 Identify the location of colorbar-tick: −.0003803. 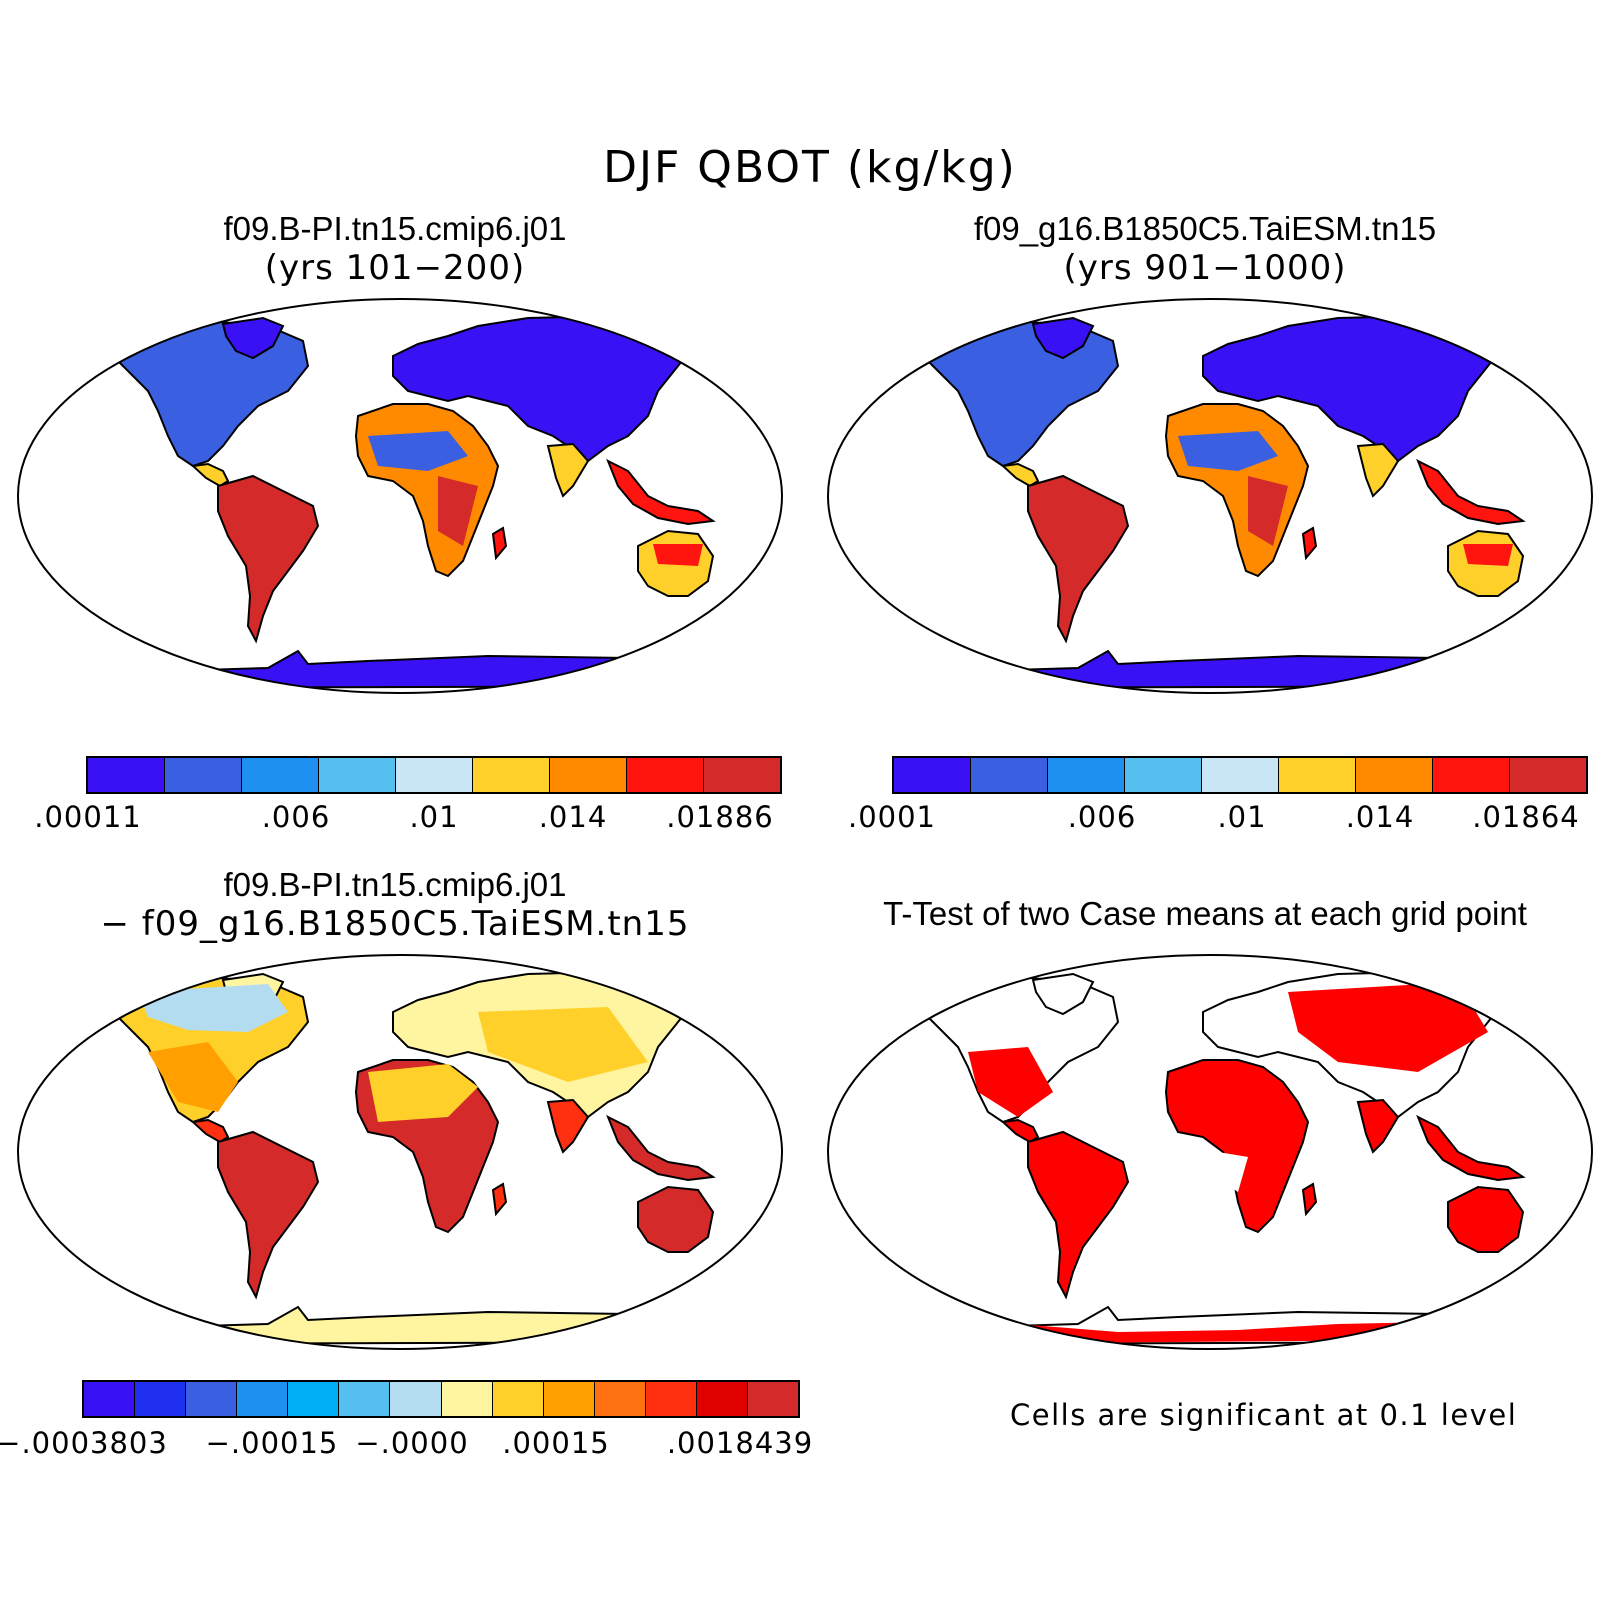
(84, 1443).